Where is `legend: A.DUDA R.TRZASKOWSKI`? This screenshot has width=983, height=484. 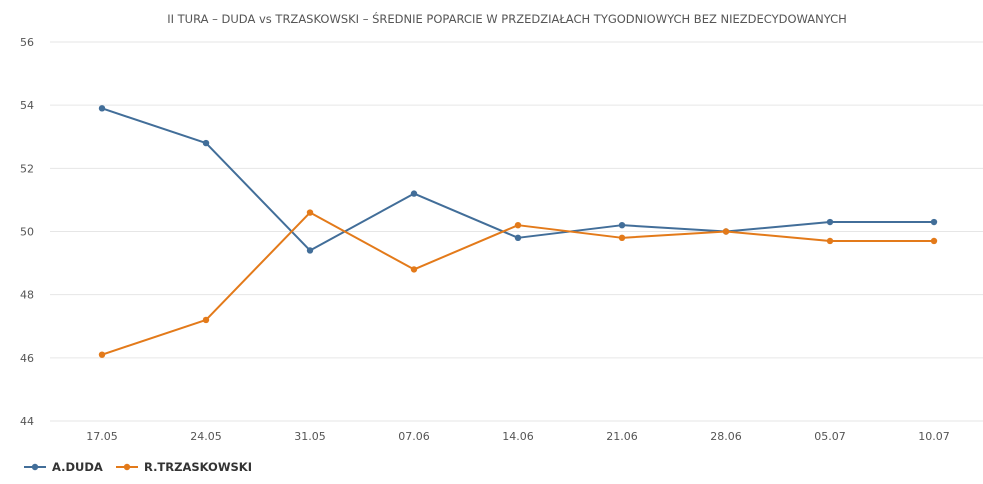 legend: A.DUDA R.TRZASKOWSKI is located at coordinates (138, 467).